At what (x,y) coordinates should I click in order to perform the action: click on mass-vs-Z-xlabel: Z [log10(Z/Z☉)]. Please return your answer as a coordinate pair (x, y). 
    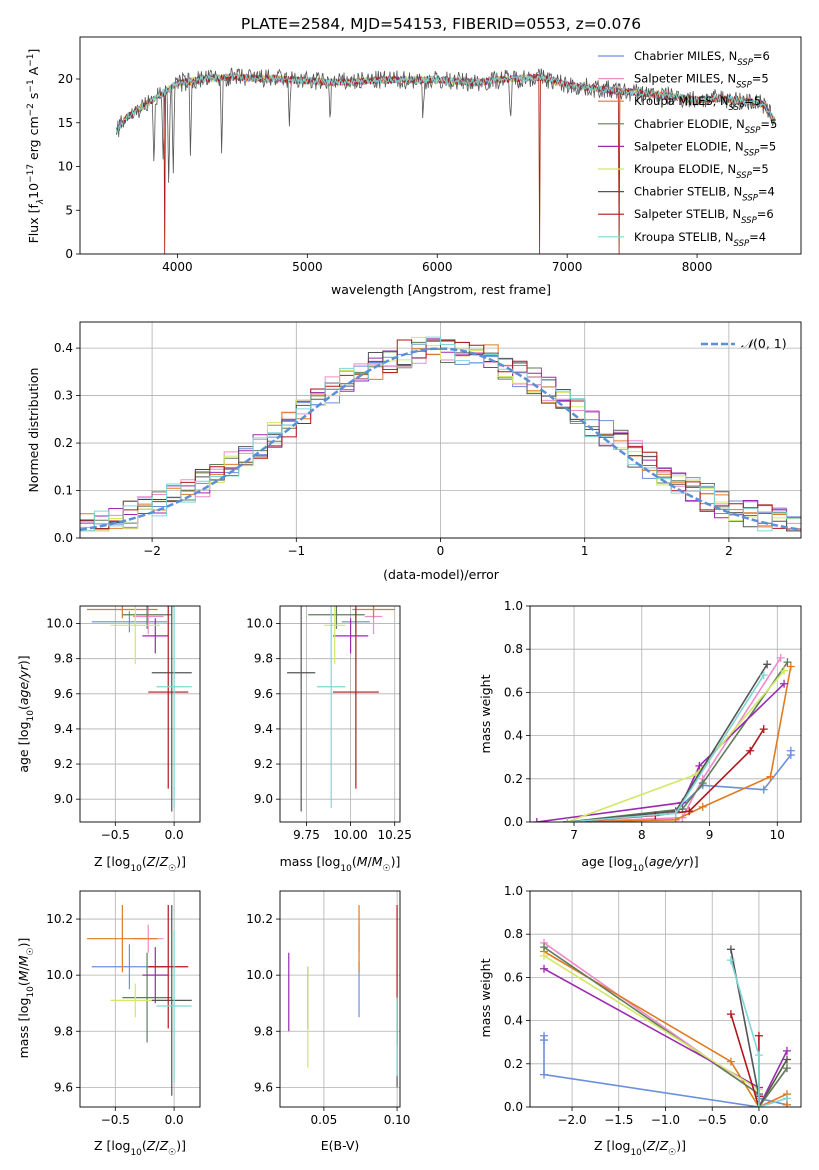
    Looking at the image, I should click on (140, 1148).